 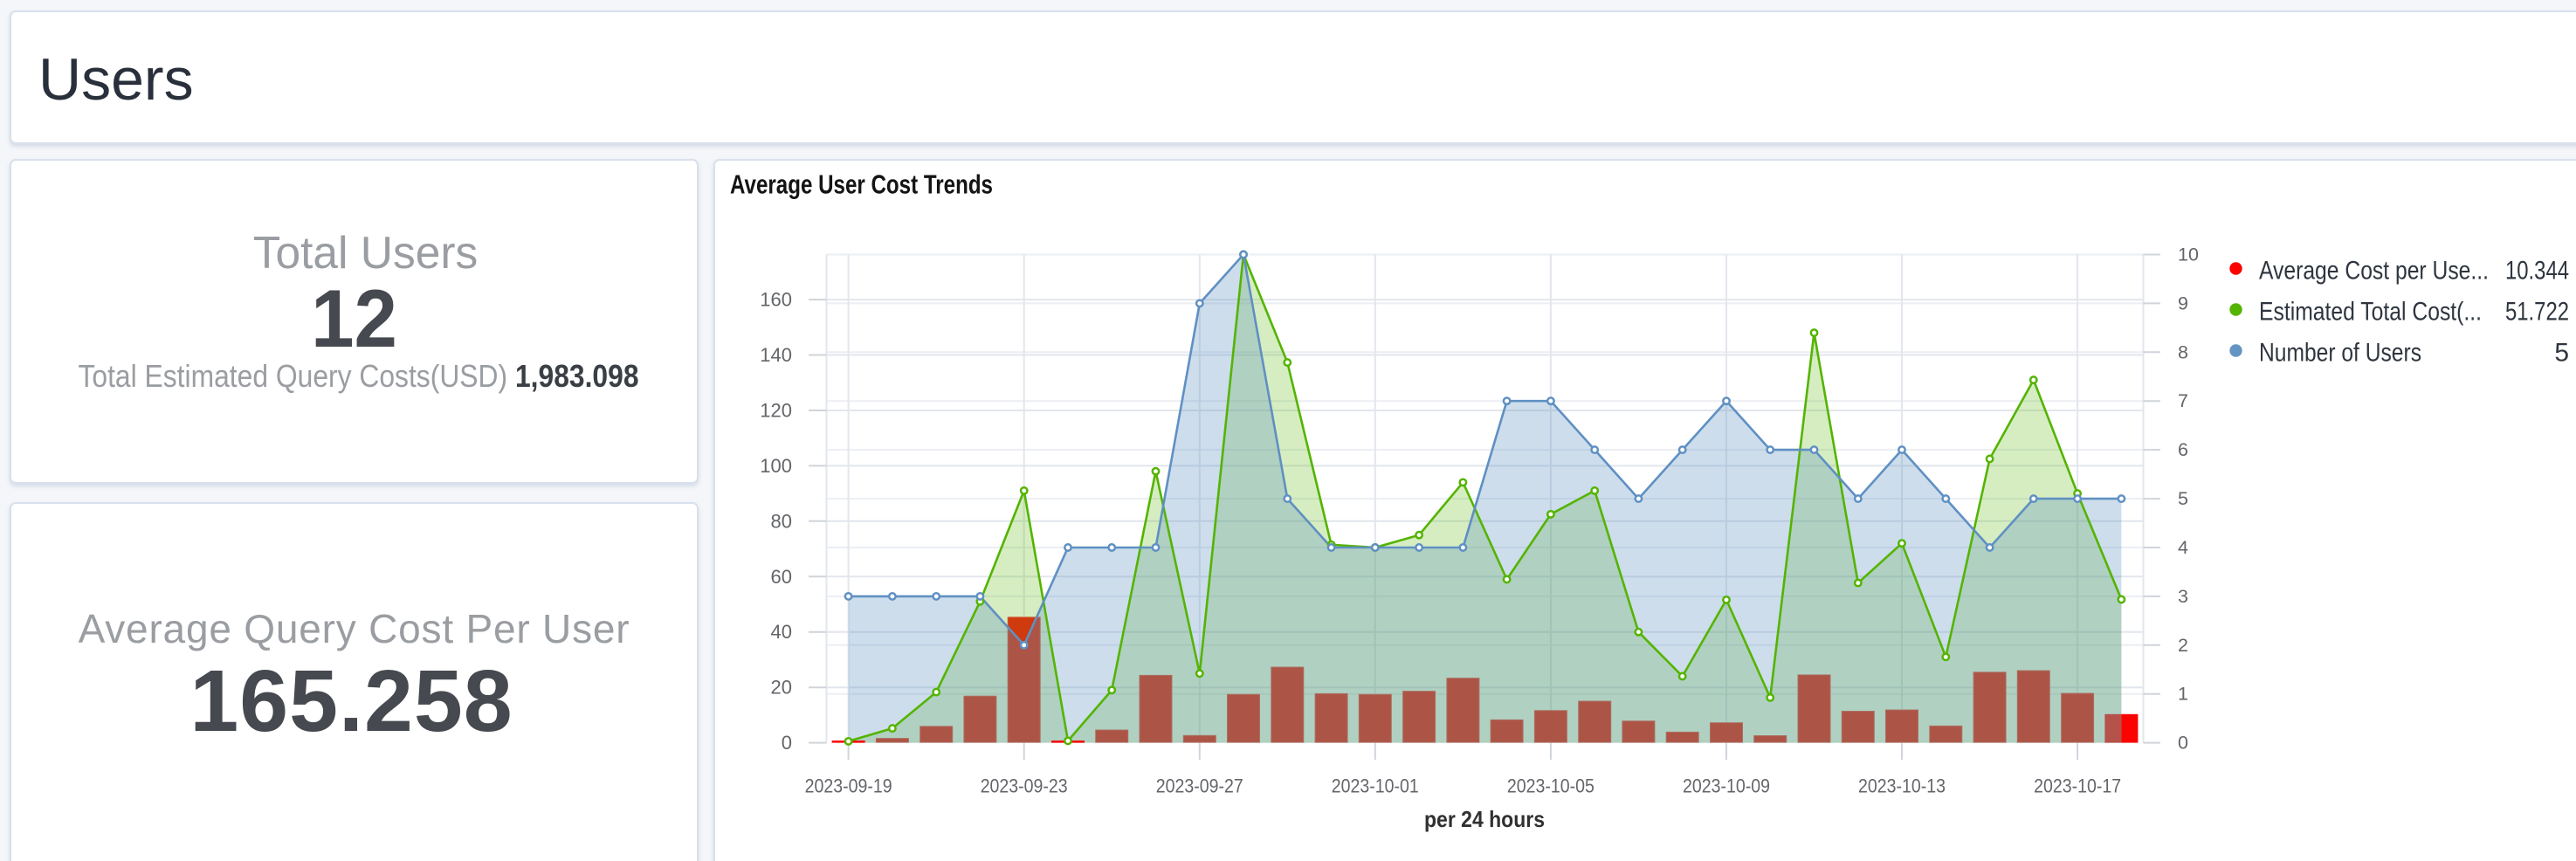 What do you see at coordinates (781, 688) in the screenshot?
I see `svg-text: 20` at bounding box center [781, 688].